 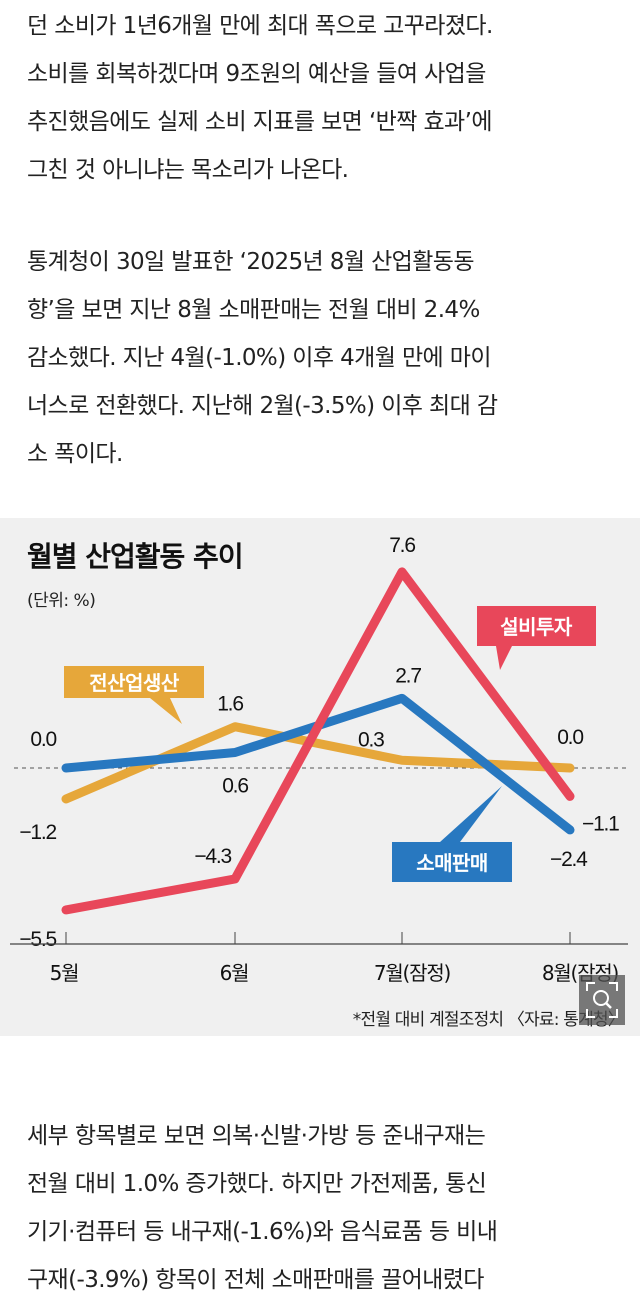 I want to click on data-label: −4.3, so click(x=212, y=856).